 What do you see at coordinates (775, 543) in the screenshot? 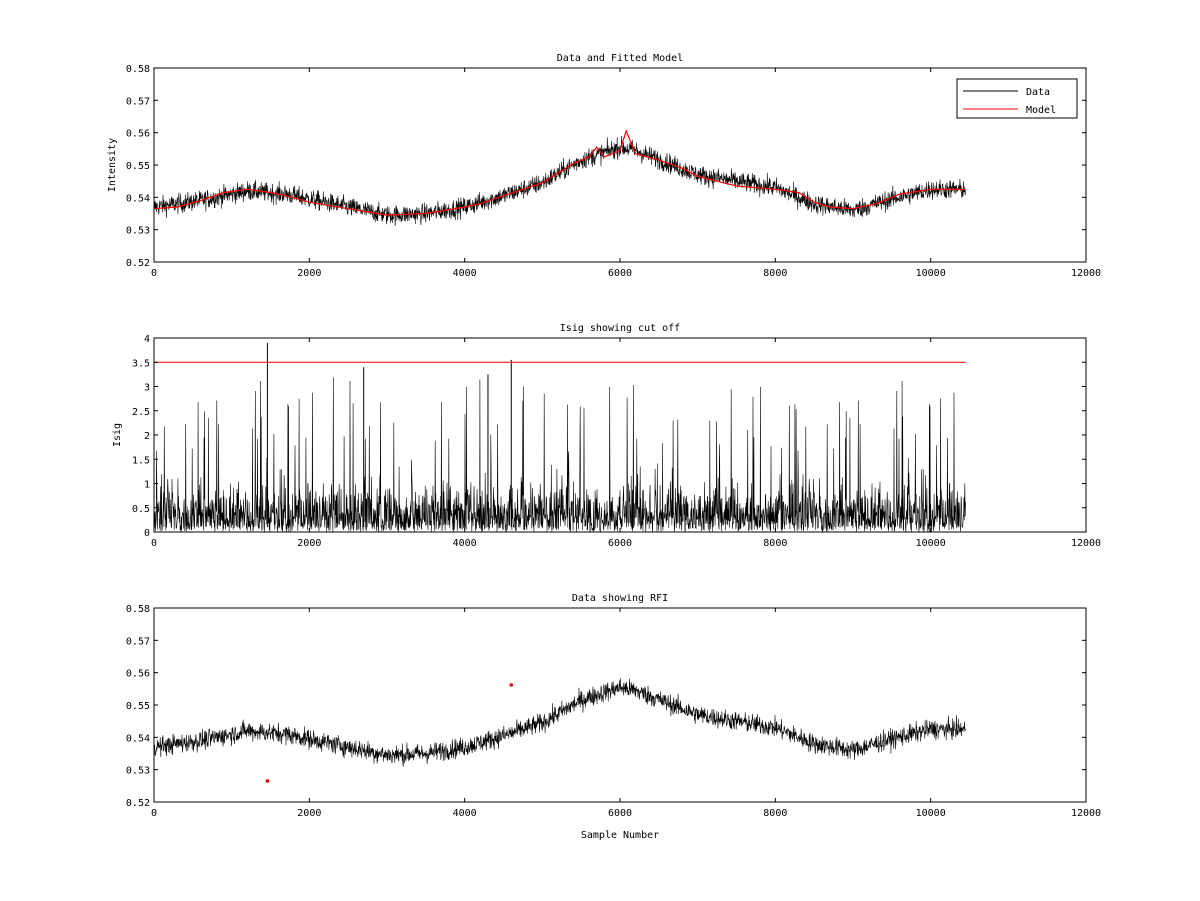
I see `x-tick-label-2-4: 8000` at bounding box center [775, 543].